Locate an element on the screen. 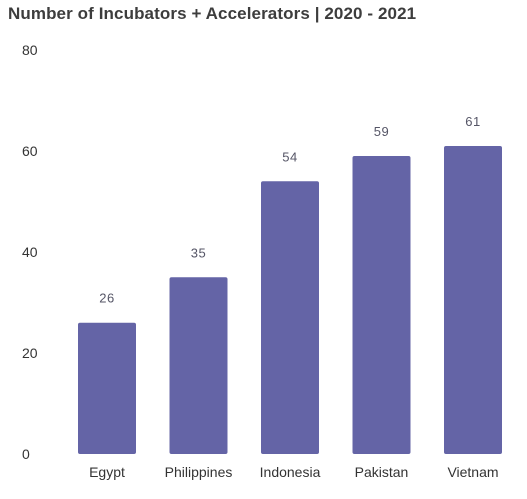 Image resolution: width=527 pixels, height=499 pixels. data-label: 35 is located at coordinates (198, 252).